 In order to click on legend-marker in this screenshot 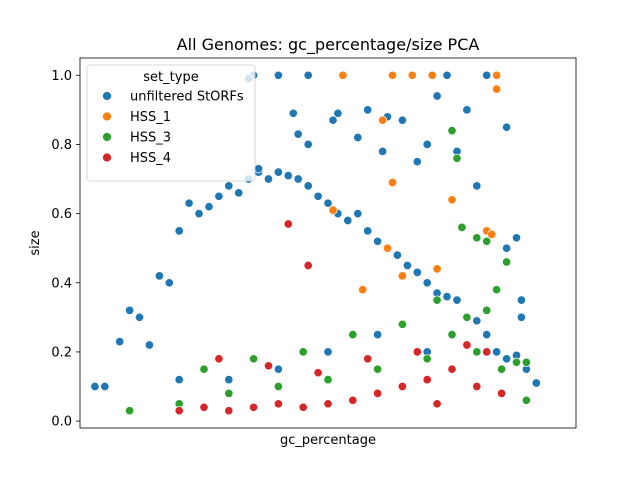, I will do `click(107, 137)`.